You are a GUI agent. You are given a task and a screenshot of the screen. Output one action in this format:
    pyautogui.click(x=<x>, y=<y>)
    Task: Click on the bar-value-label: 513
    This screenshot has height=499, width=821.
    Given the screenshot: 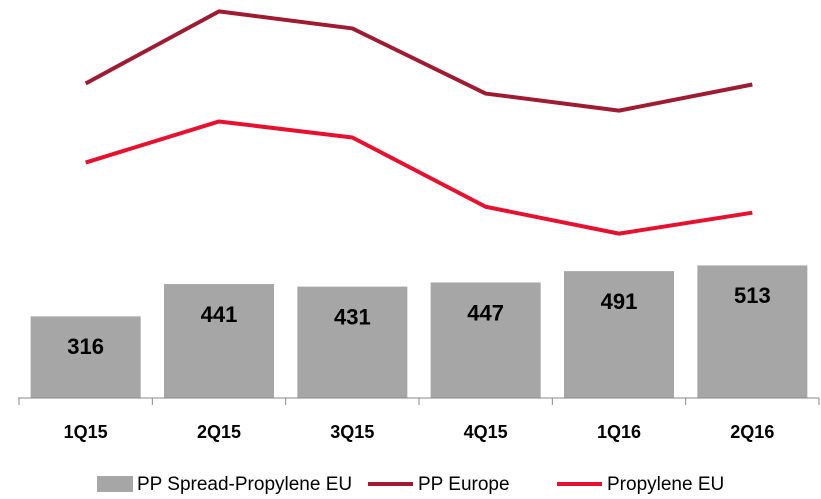 What is the action you would take?
    pyautogui.click(x=752, y=295)
    